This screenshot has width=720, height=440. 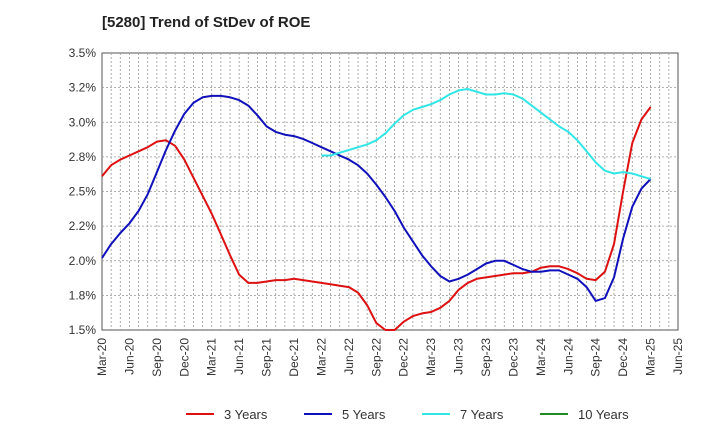 What do you see at coordinates (568, 356) in the screenshot?
I see `x-tick-label: Jun-24` at bounding box center [568, 356].